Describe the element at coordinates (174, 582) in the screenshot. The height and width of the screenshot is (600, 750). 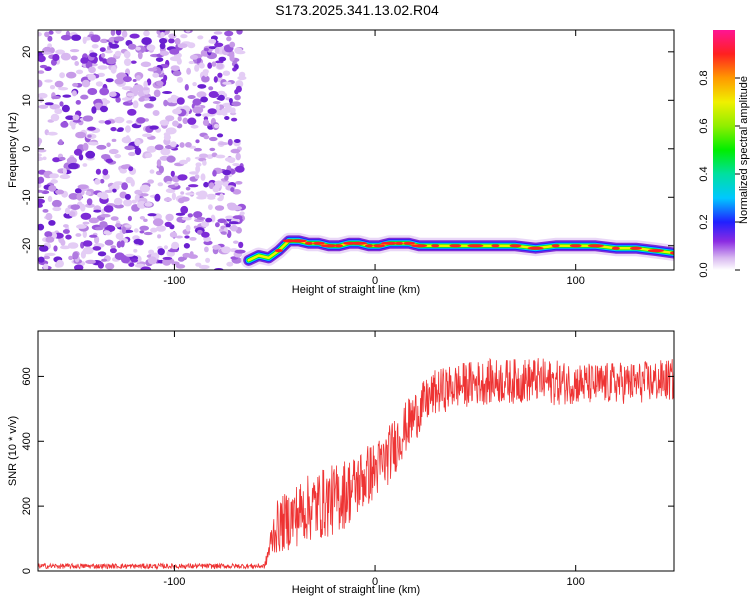
I see `x-tick-label: -100` at that location.